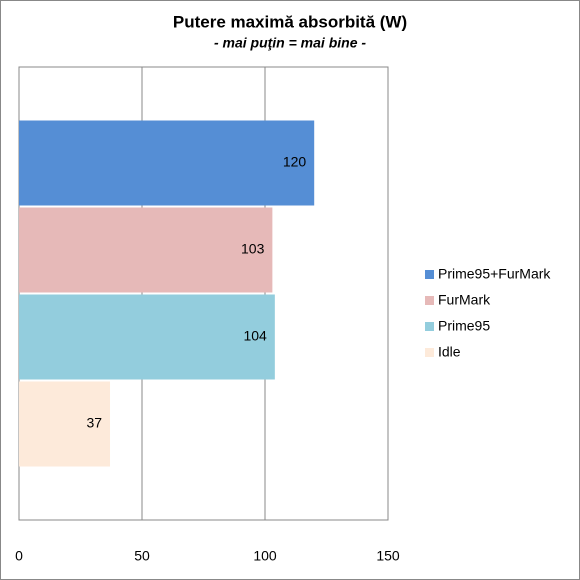 The height and width of the screenshot is (580, 580). Describe the element at coordinates (255, 336) in the screenshot. I see `data-label: 104` at that location.